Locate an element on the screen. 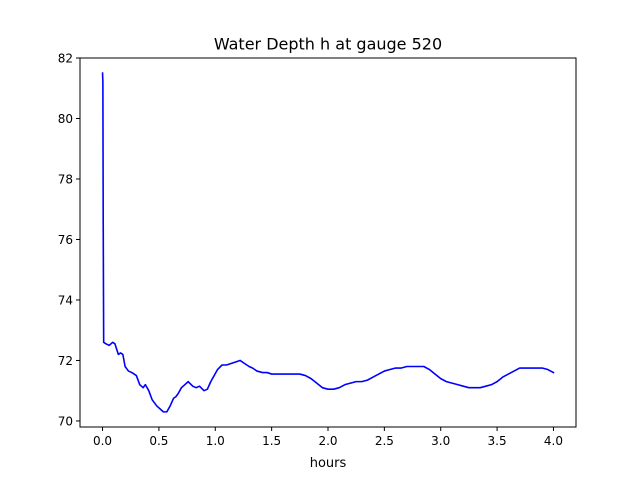 The height and width of the screenshot is (480, 640). y-tick-label: 78 is located at coordinates (65, 179).